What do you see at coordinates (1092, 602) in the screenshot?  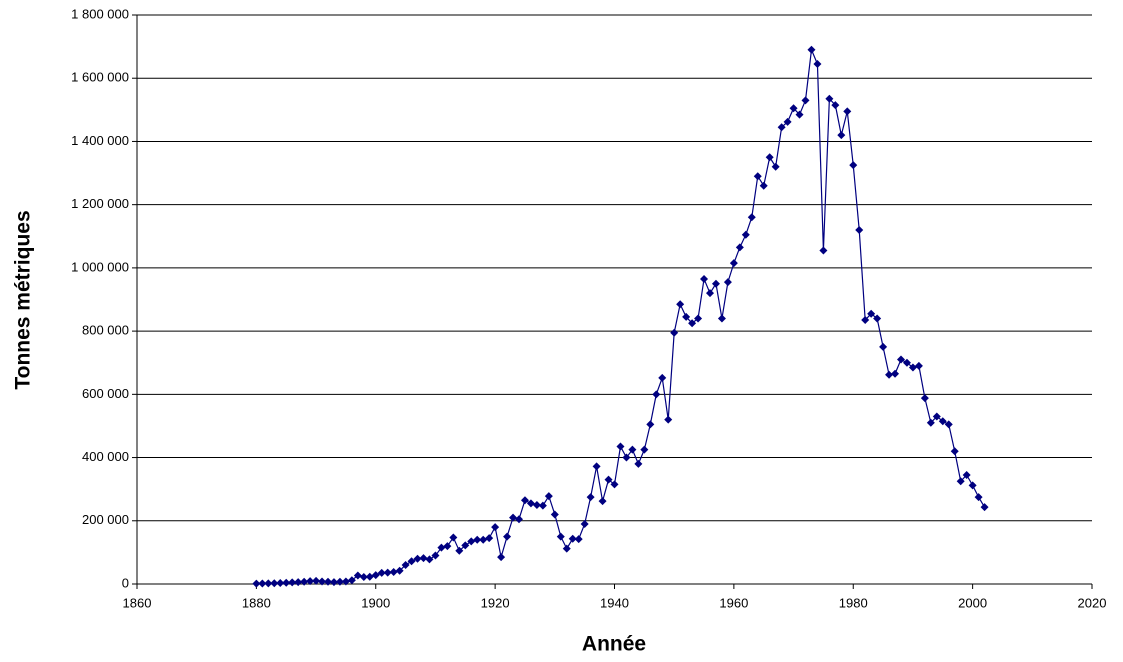 I see `x-tick-label: 2020` at bounding box center [1092, 602].